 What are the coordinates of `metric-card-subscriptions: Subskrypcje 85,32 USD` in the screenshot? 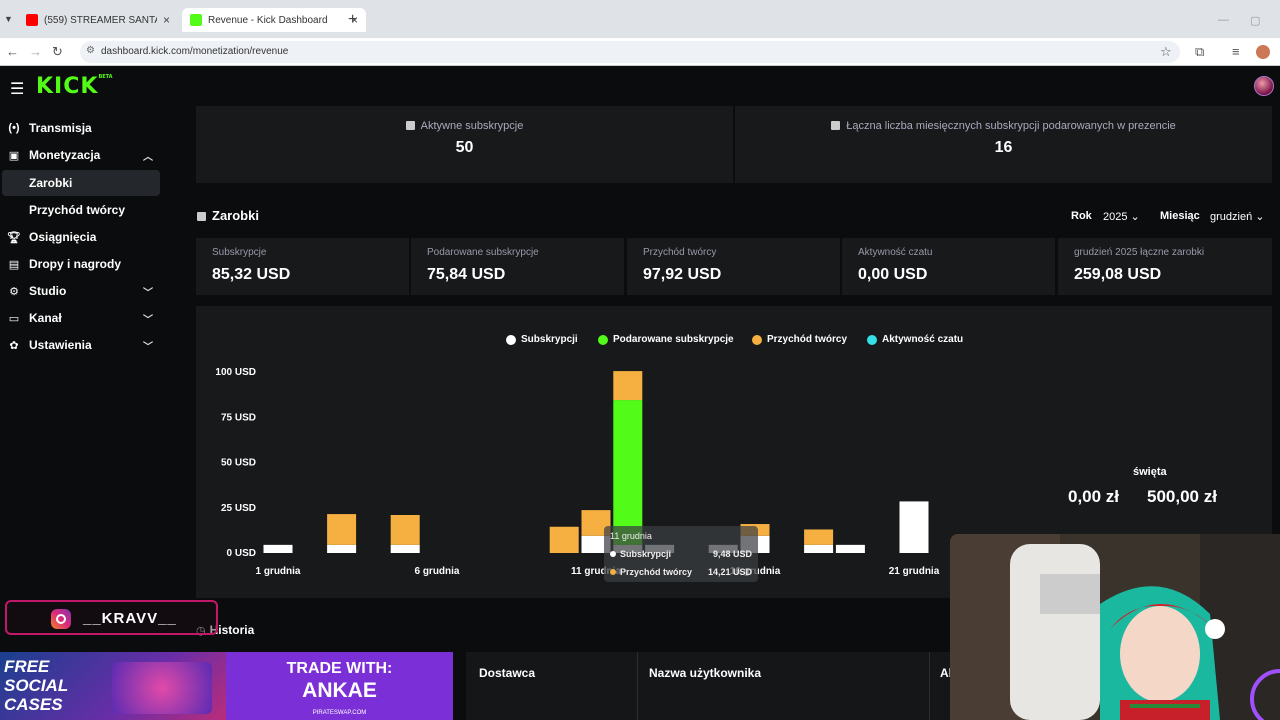 It's located at (302, 266).